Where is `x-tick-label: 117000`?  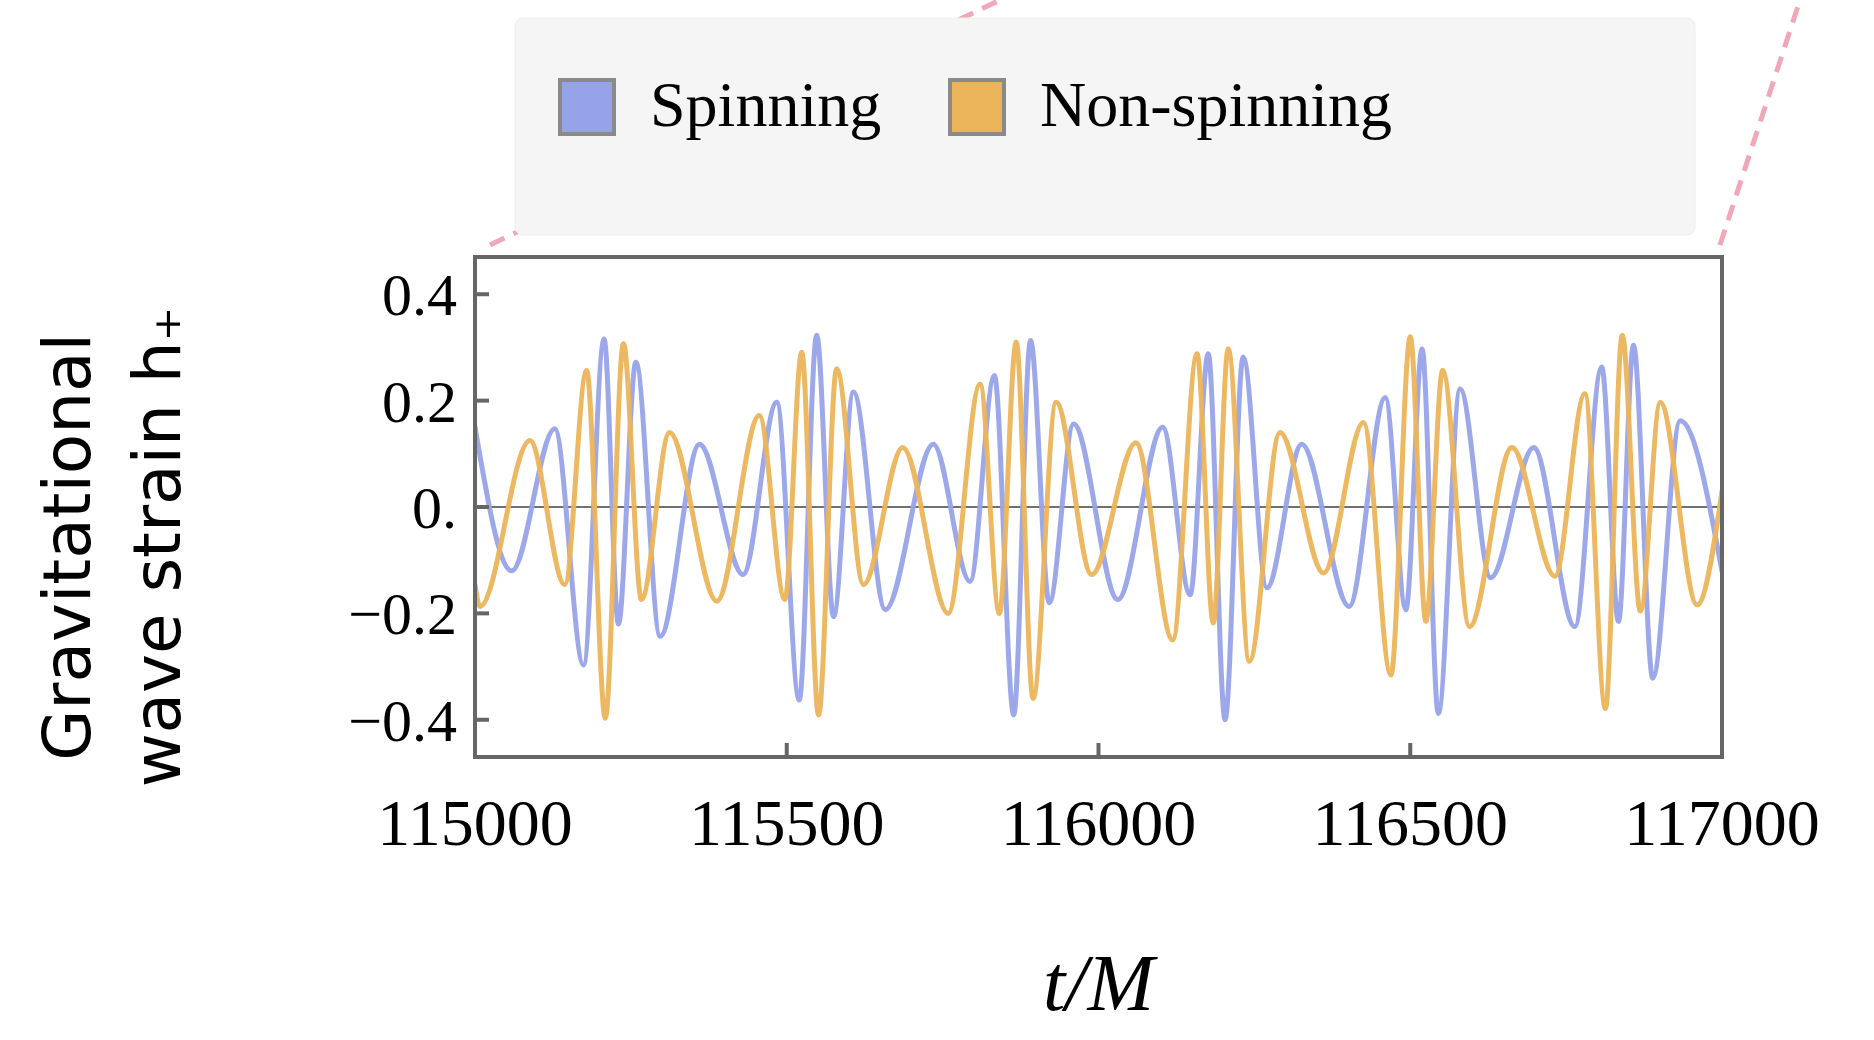
x-tick-label: 117000 is located at coordinates (1722, 822).